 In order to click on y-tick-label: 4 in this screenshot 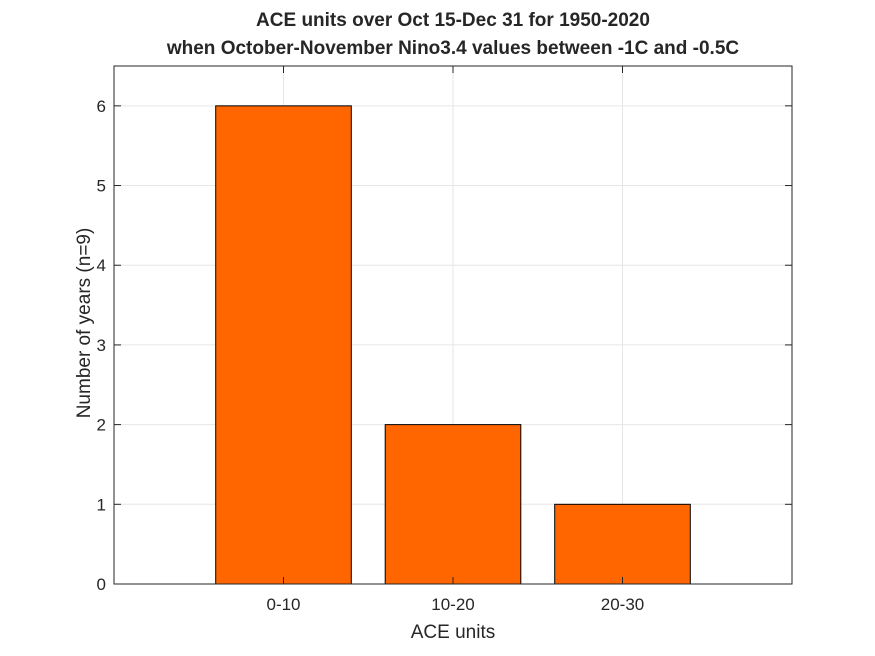, I will do `click(101, 265)`.